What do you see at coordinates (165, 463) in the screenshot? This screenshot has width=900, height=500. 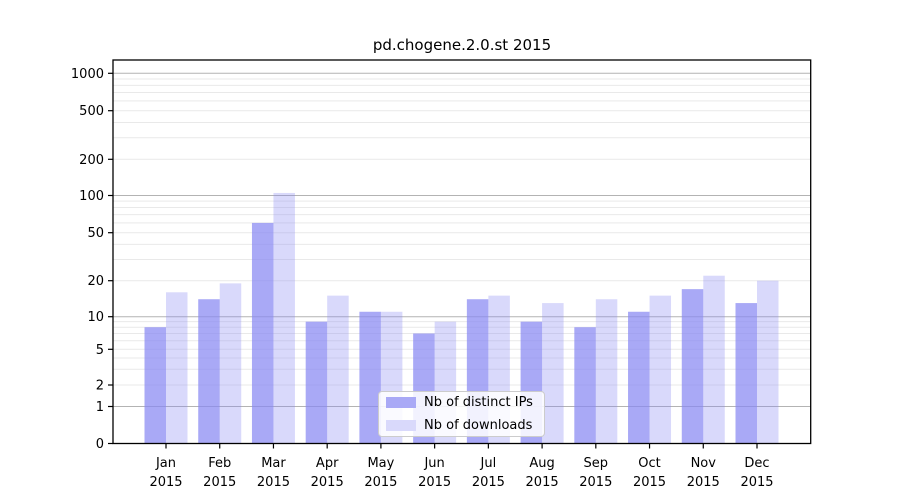 I see `x-tick-label-month: Jan` at bounding box center [165, 463].